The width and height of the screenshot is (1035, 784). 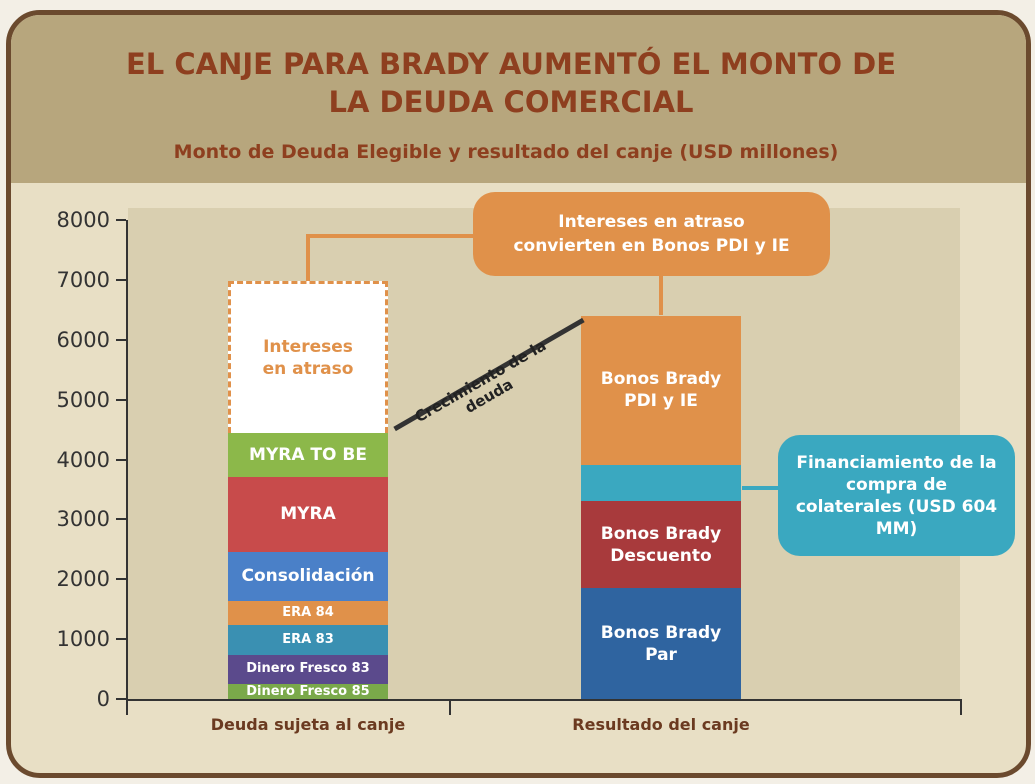 I want to click on segment-label: MYRA, so click(x=308, y=514).